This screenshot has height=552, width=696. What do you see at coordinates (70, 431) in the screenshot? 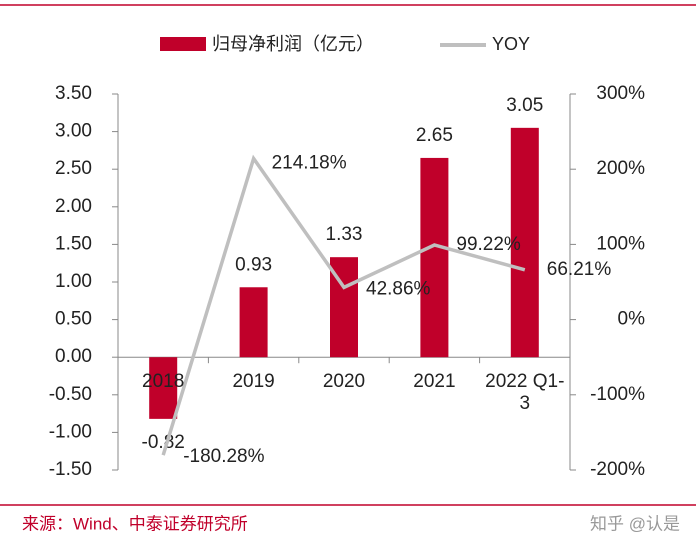
I see `y-tick-label: -1.00` at bounding box center [70, 431].